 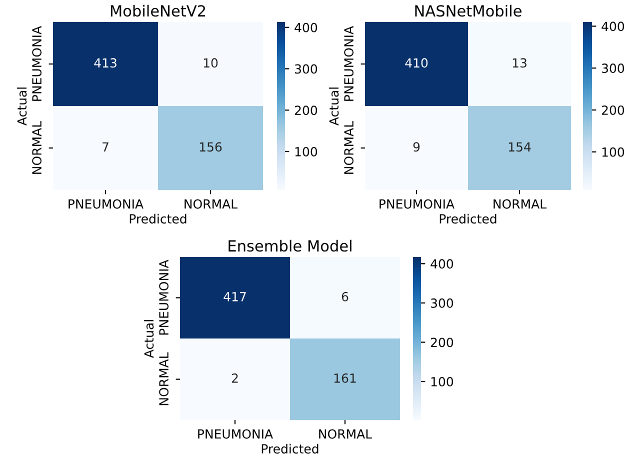 What do you see at coordinates (105, 63) in the screenshot?
I see `data-label: 413` at bounding box center [105, 63].